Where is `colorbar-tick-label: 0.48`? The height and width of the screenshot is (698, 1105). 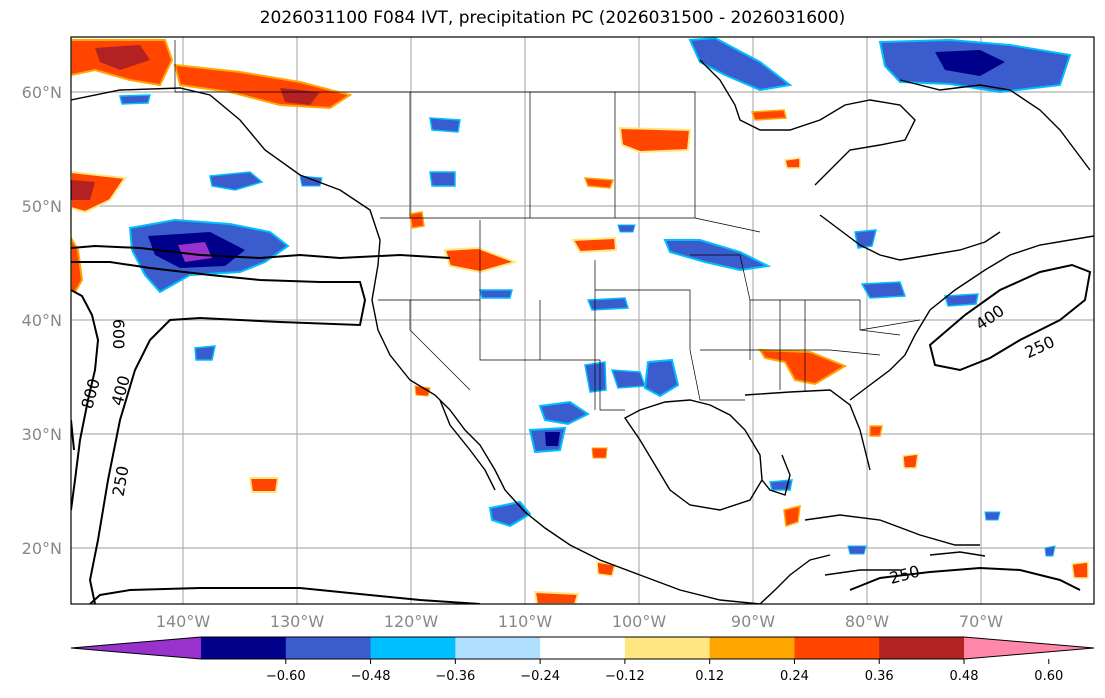
colorbar-tick-label: 0.48 is located at coordinates (964, 676).